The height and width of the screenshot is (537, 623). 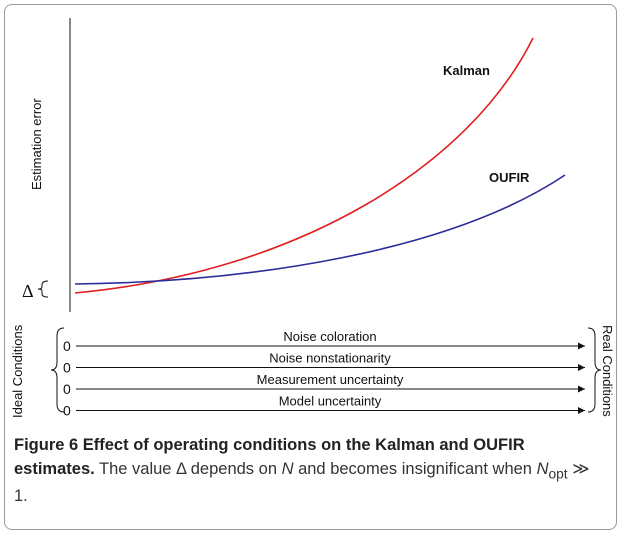 What do you see at coordinates (330, 379) in the screenshot?
I see `condition-label: Measurement uncertainty` at bounding box center [330, 379].